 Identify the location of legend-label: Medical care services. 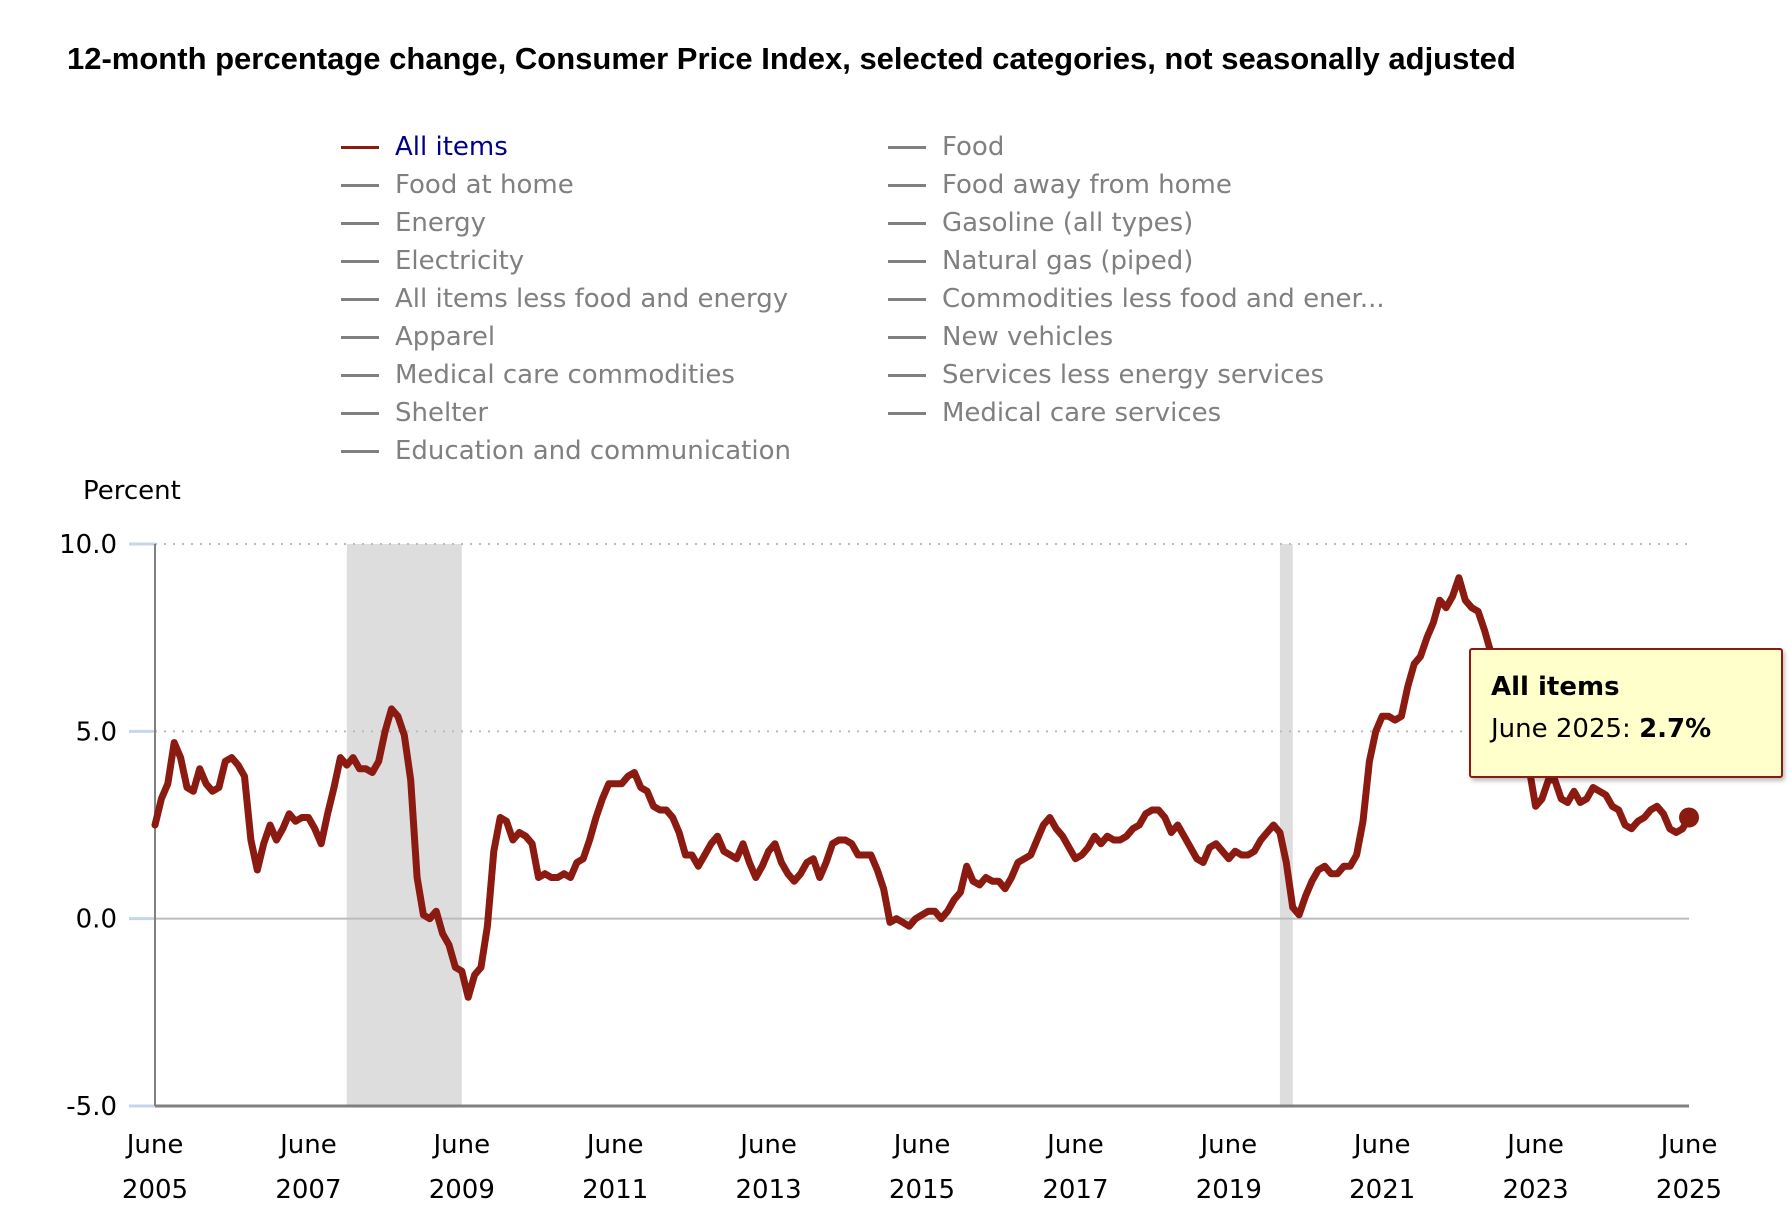
(1082, 413).